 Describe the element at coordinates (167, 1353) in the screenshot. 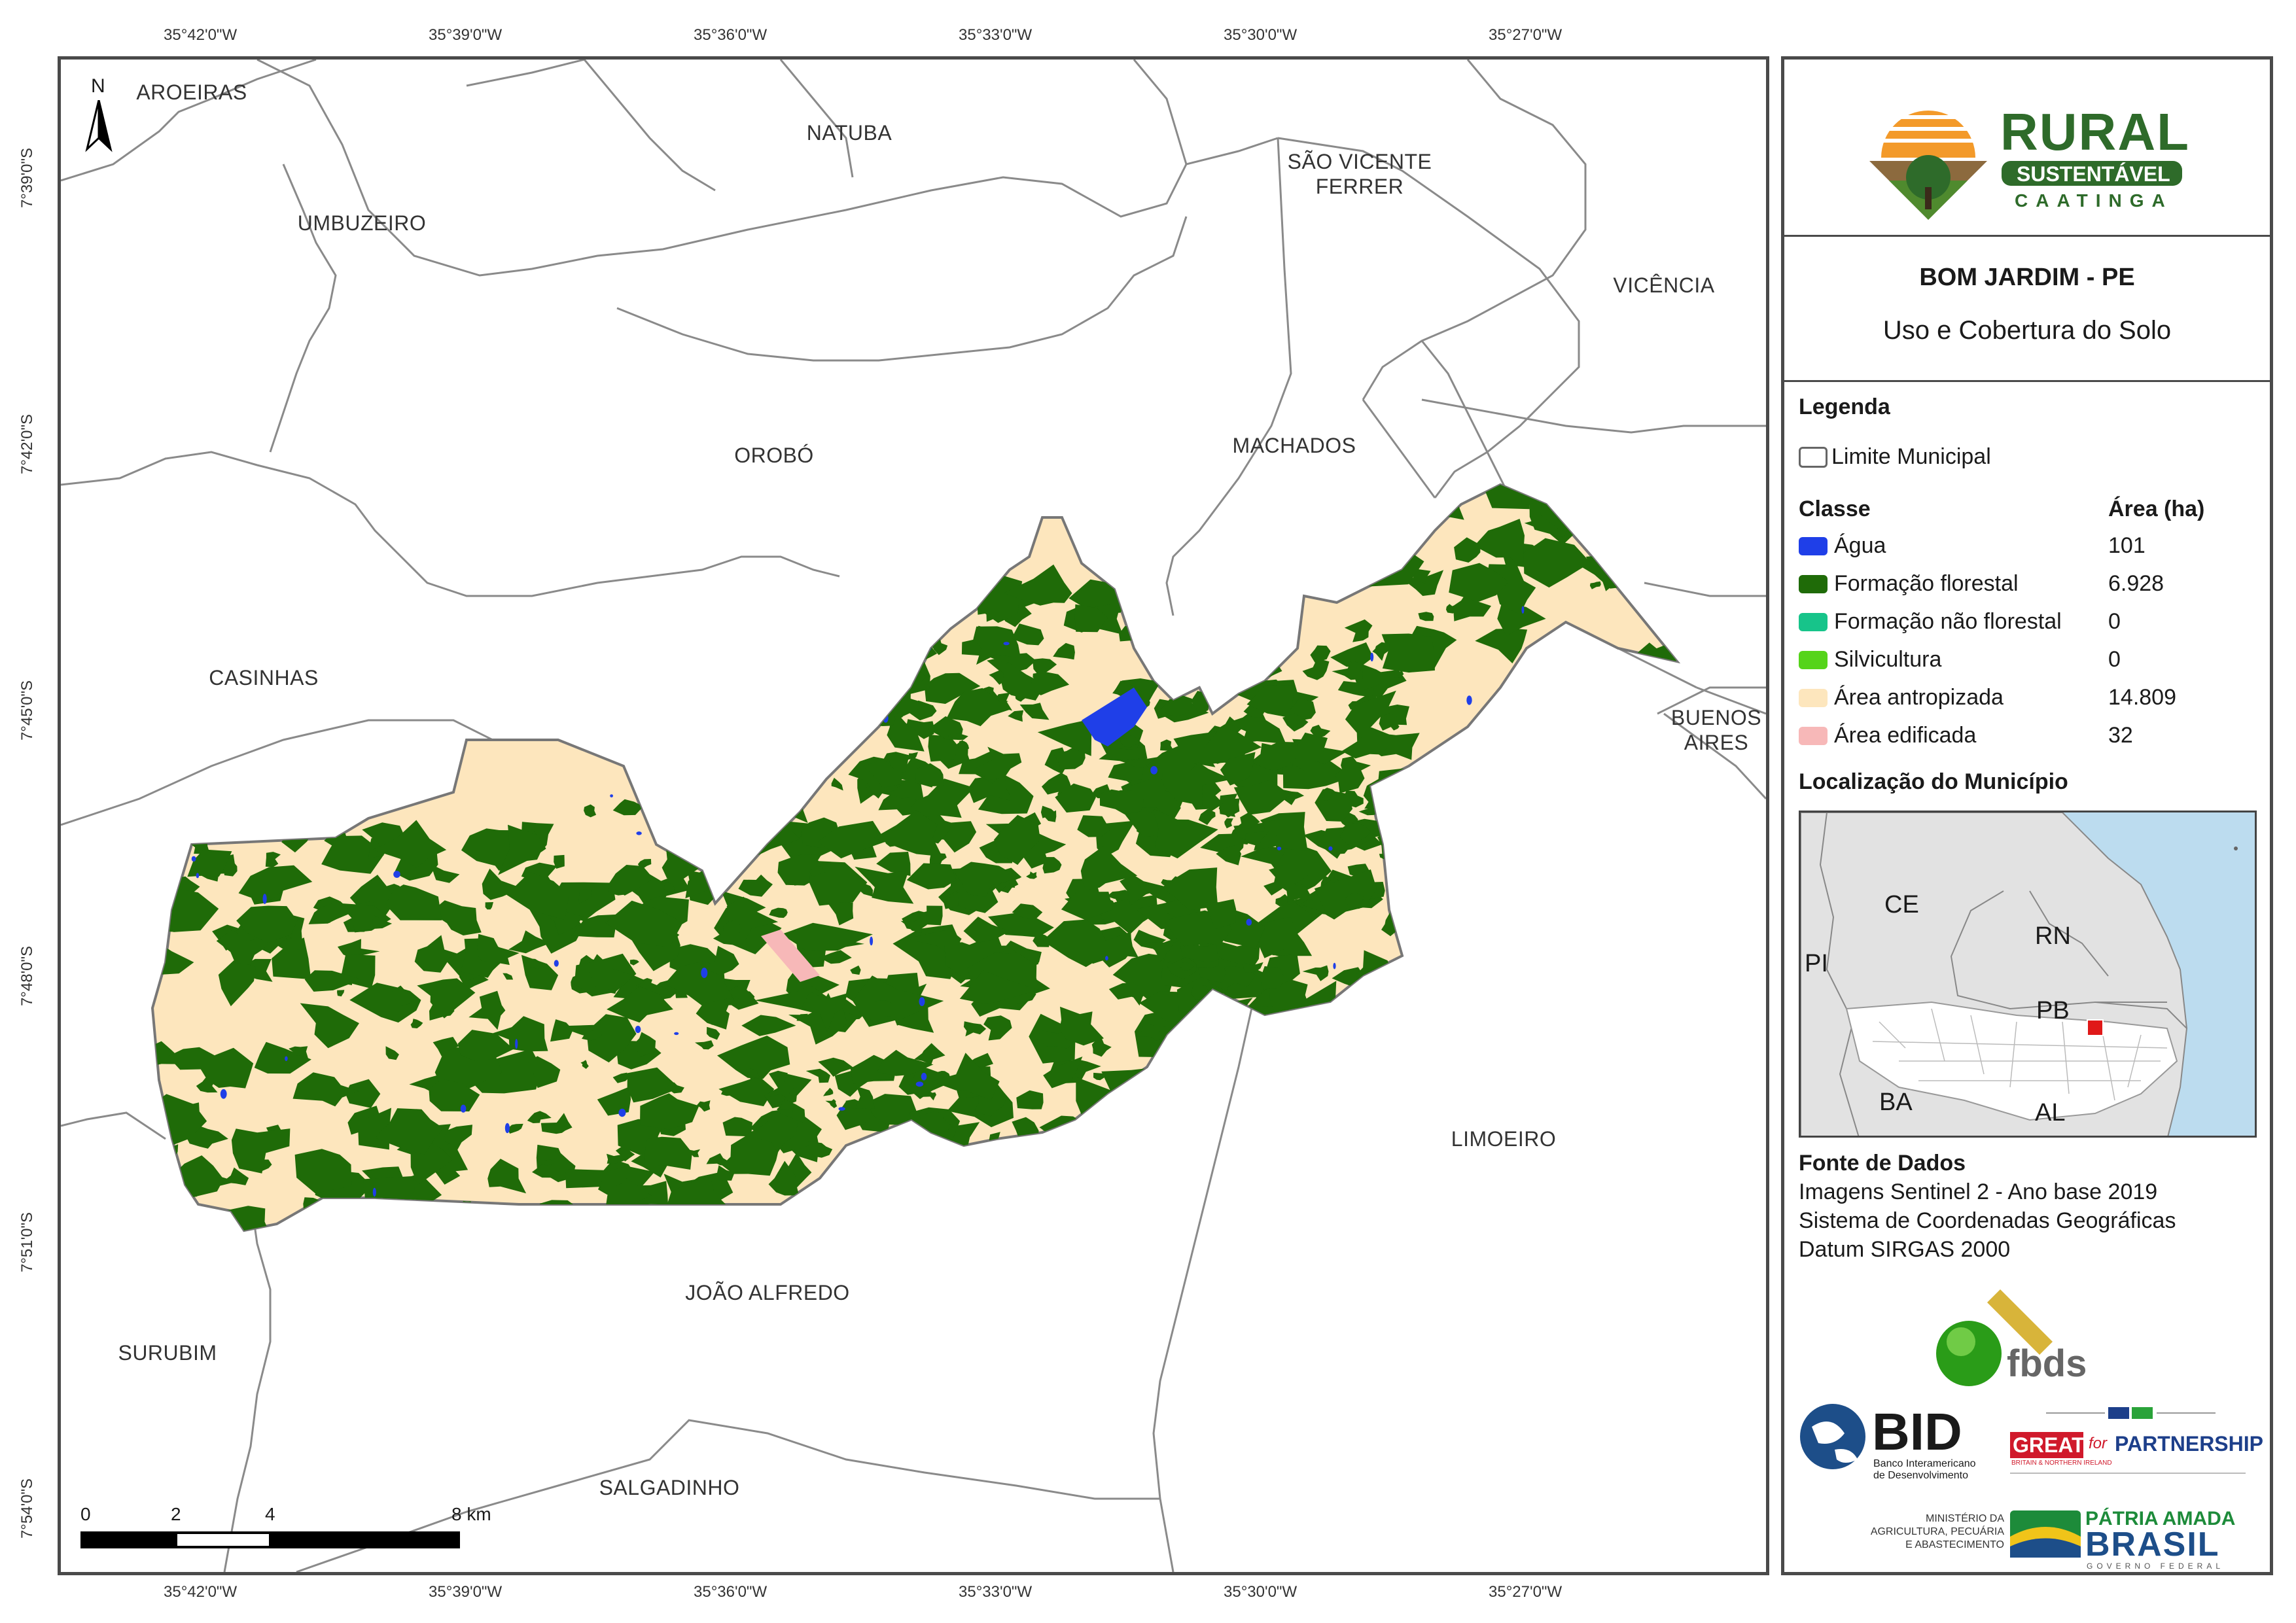

I see `label-surubim: SURUBIM` at that location.